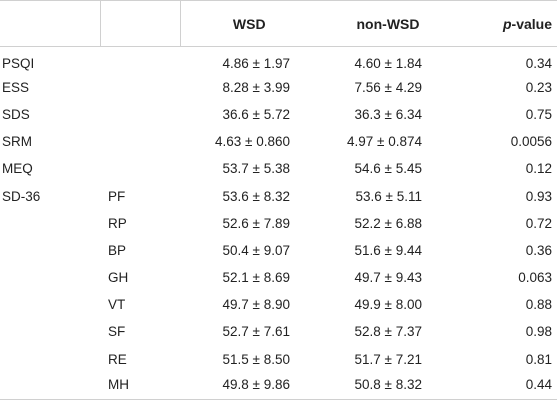 The width and height of the screenshot is (557, 408). I want to click on cell-non-wsd: 50.8 ± 8.32, so click(388, 386).